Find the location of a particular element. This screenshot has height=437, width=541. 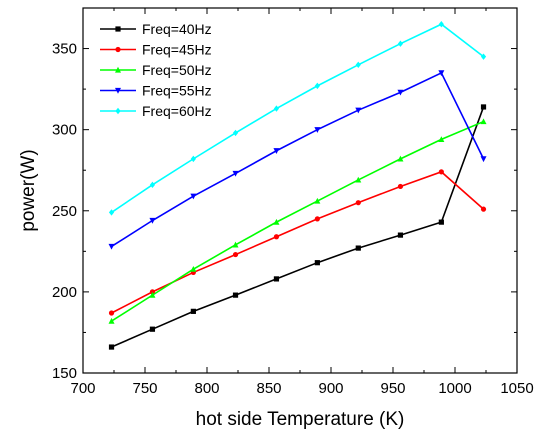

x-tick-label: 850 is located at coordinates (268, 388).